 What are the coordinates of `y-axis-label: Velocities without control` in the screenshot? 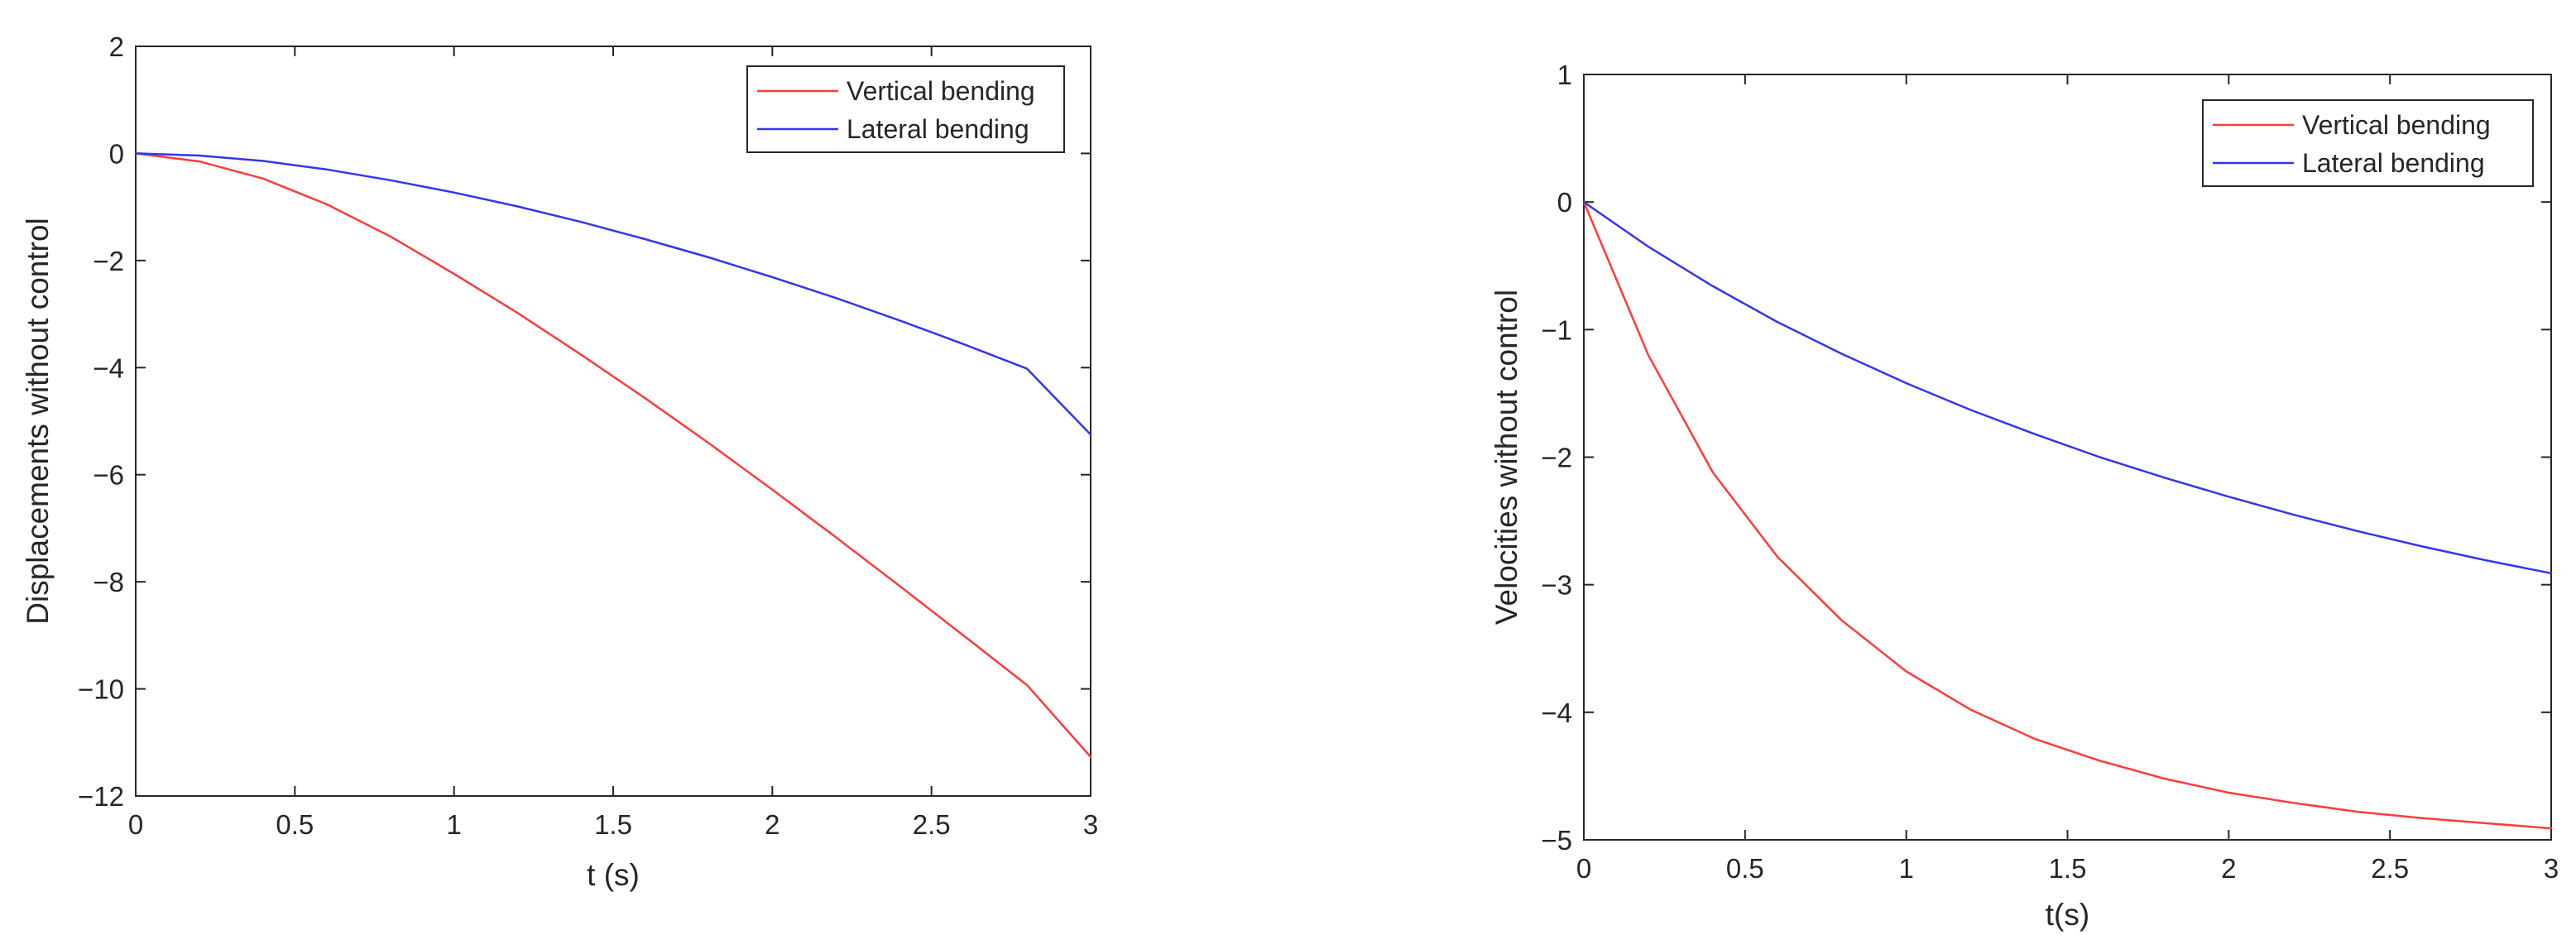 It's located at (1506, 457).